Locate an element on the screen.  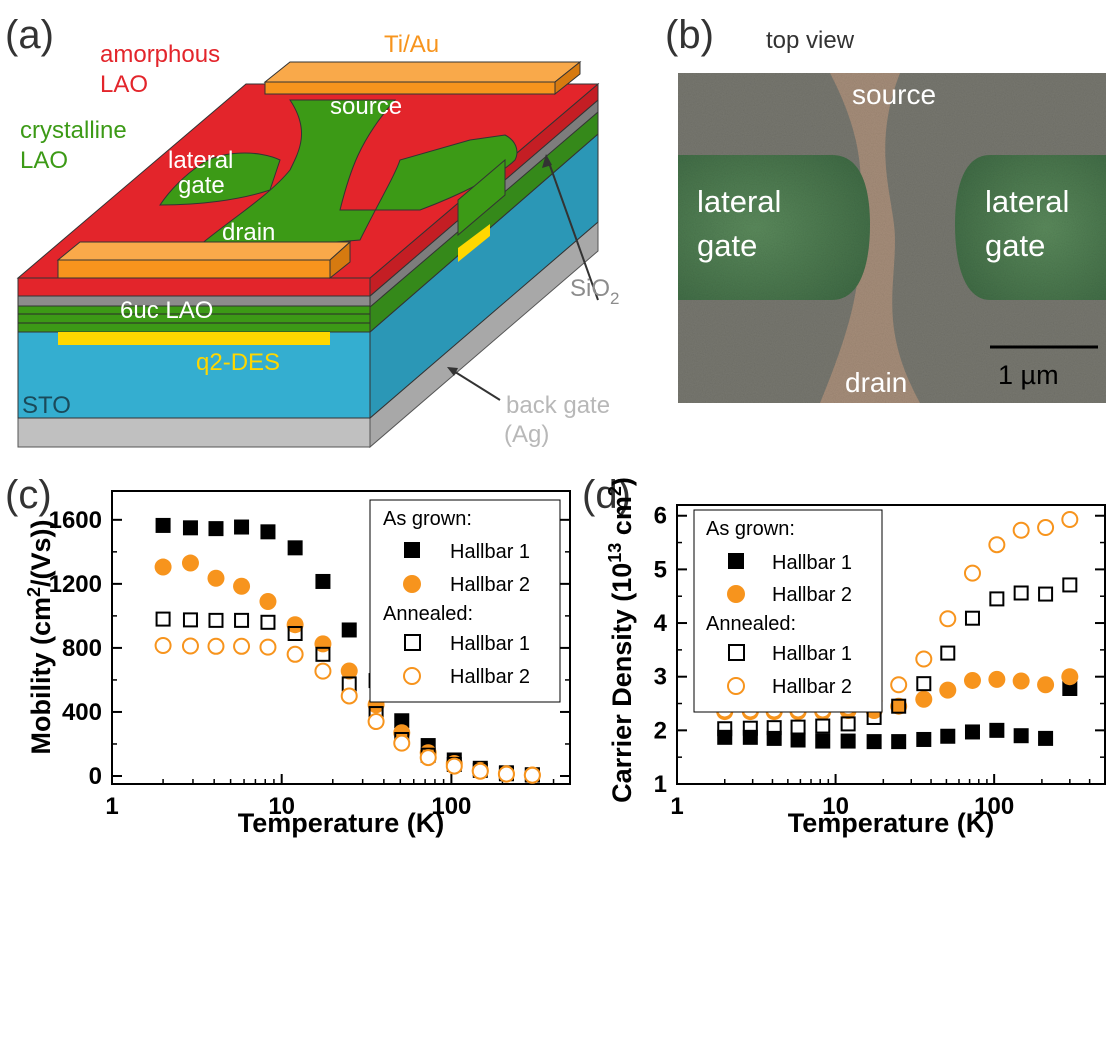
x-tick-label: 100 is located at coordinates (451, 806).